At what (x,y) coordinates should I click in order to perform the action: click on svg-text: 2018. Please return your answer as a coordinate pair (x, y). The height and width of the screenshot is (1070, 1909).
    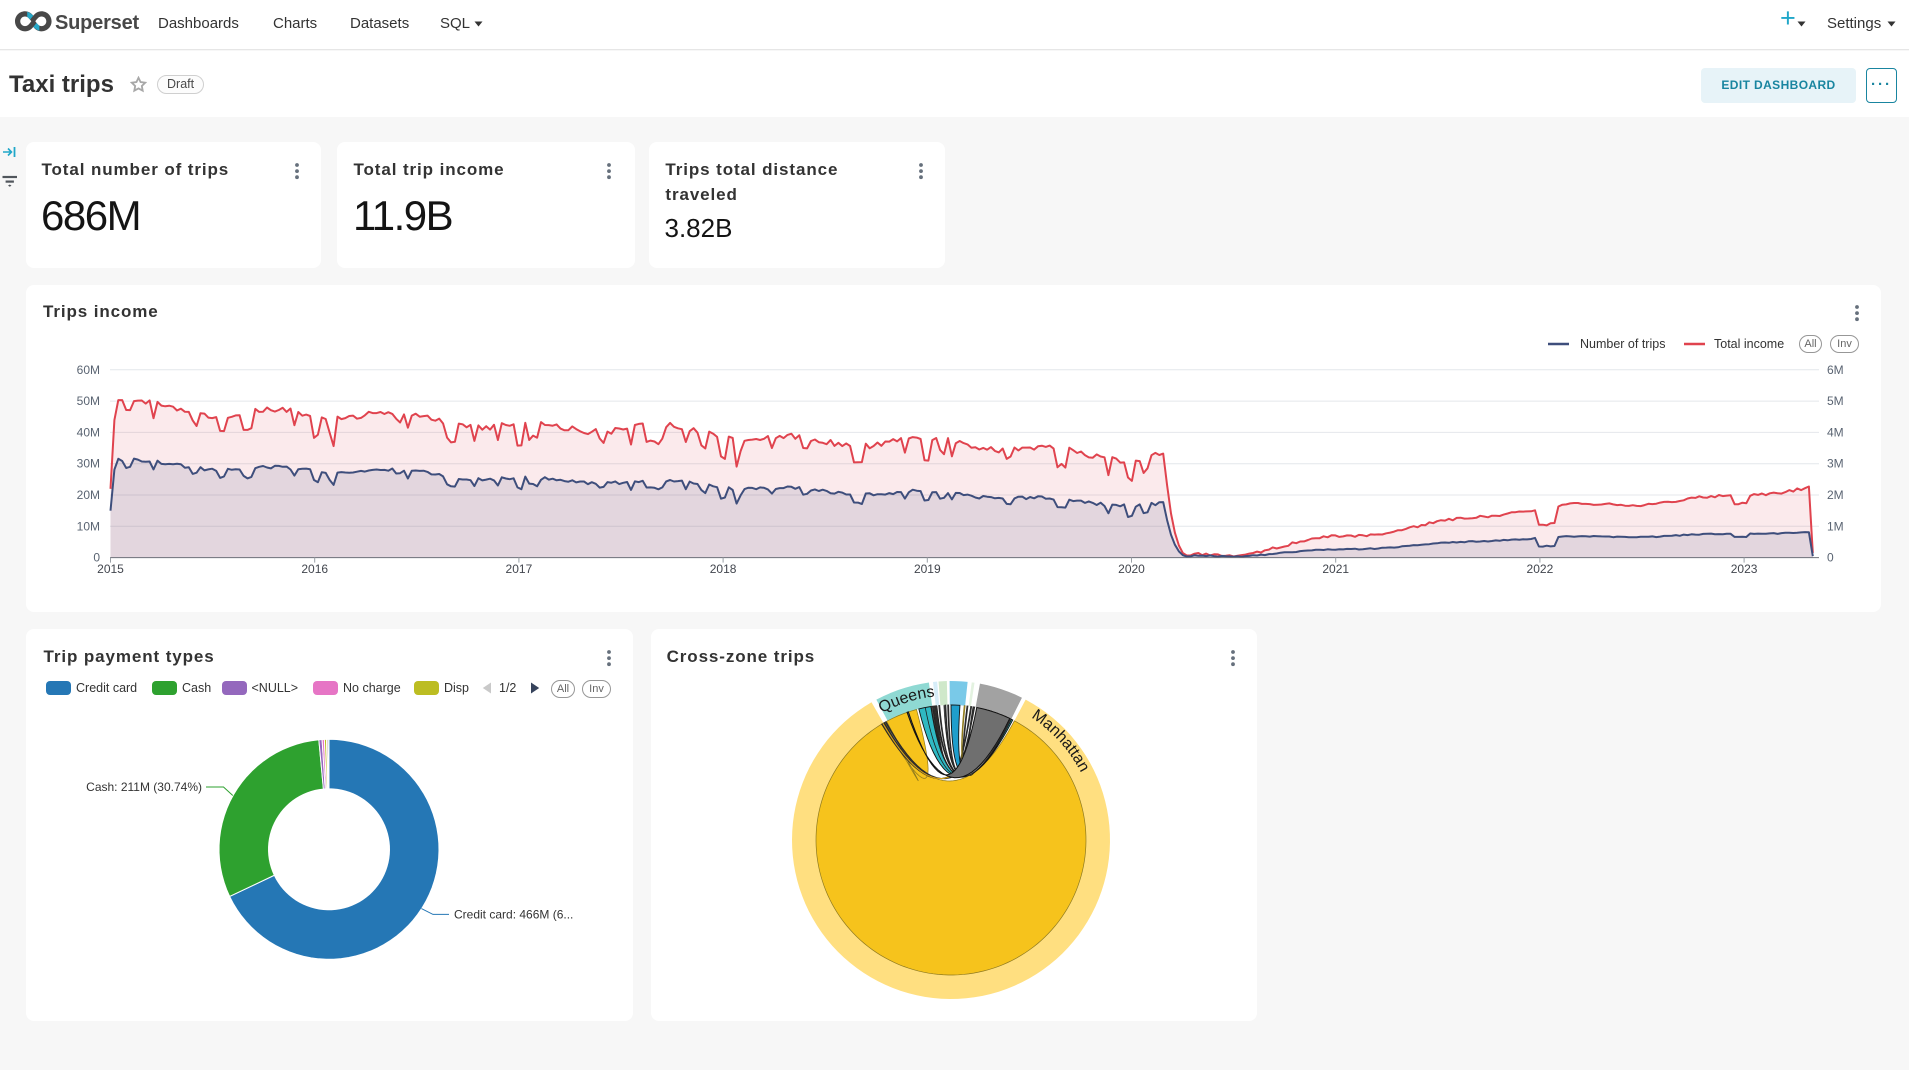
    Looking at the image, I should click on (723, 569).